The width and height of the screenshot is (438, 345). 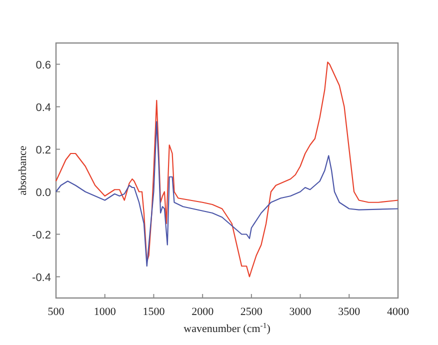 What do you see at coordinates (56, 312) in the screenshot?
I see `x-tick-label: 500` at bounding box center [56, 312].